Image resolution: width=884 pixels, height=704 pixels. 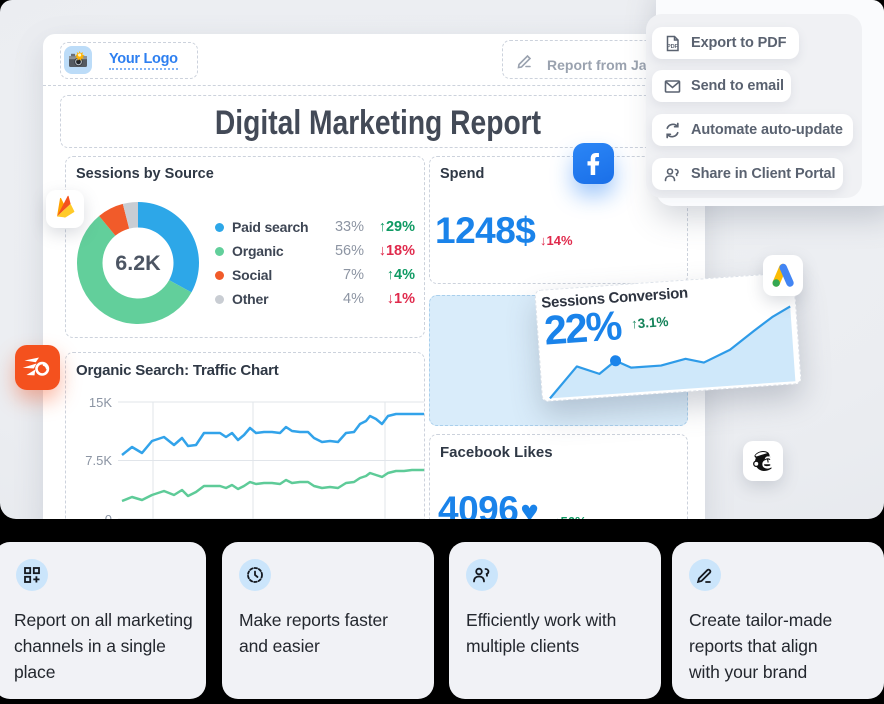 I want to click on svg-text: 15K, so click(x=100, y=402).